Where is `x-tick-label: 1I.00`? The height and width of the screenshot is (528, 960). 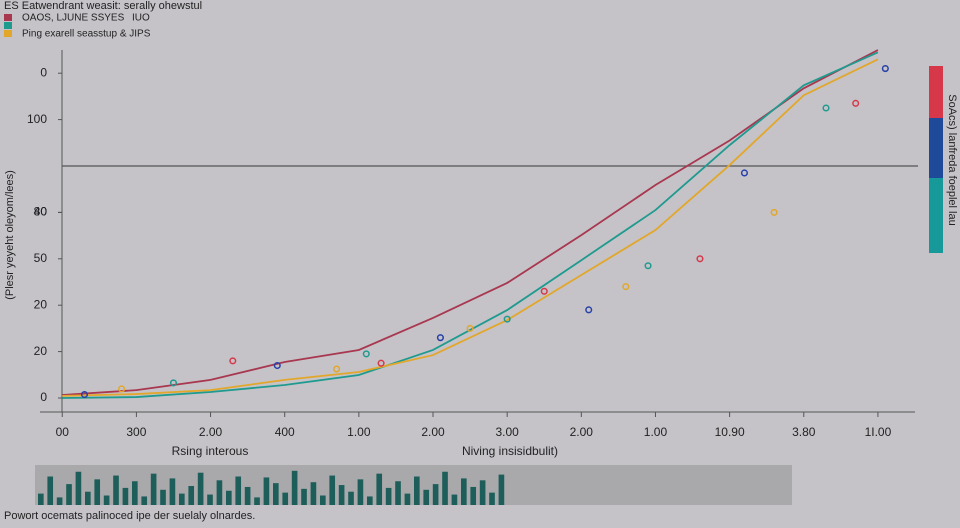 x-tick-label: 1I.00 is located at coordinates (878, 432).